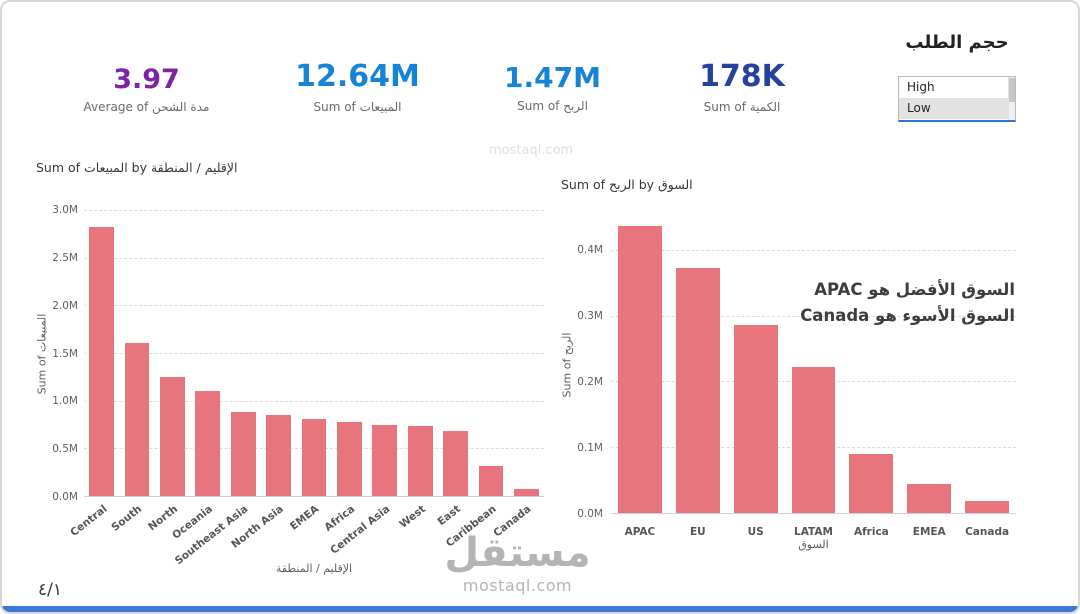 The height and width of the screenshot is (614, 1080). What do you see at coordinates (385, 460) in the screenshot?
I see `bar-central-asia` at bounding box center [385, 460].